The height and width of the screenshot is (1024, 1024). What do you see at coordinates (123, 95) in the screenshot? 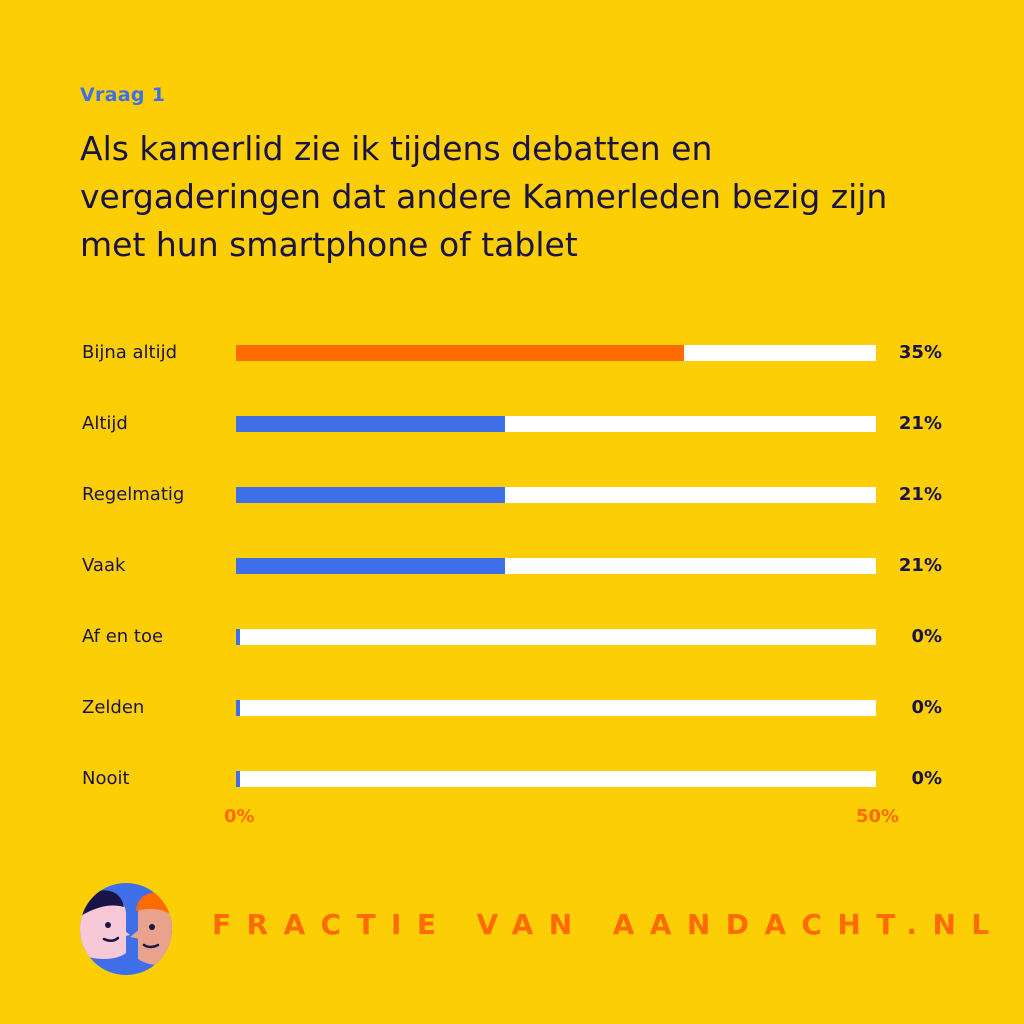
I see `question-label: Vraag 1` at bounding box center [123, 95].